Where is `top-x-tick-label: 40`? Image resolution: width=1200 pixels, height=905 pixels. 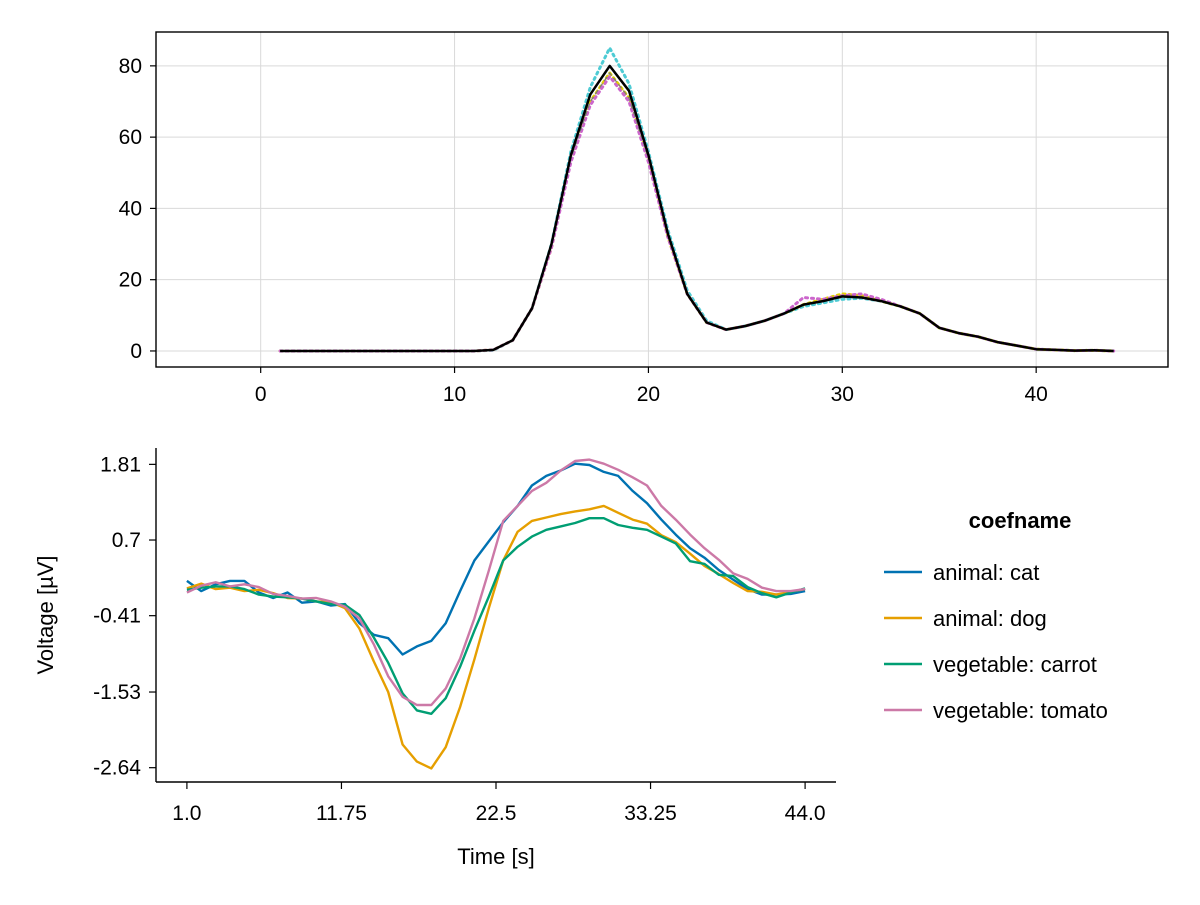 top-x-tick-label: 40 is located at coordinates (1035, 394).